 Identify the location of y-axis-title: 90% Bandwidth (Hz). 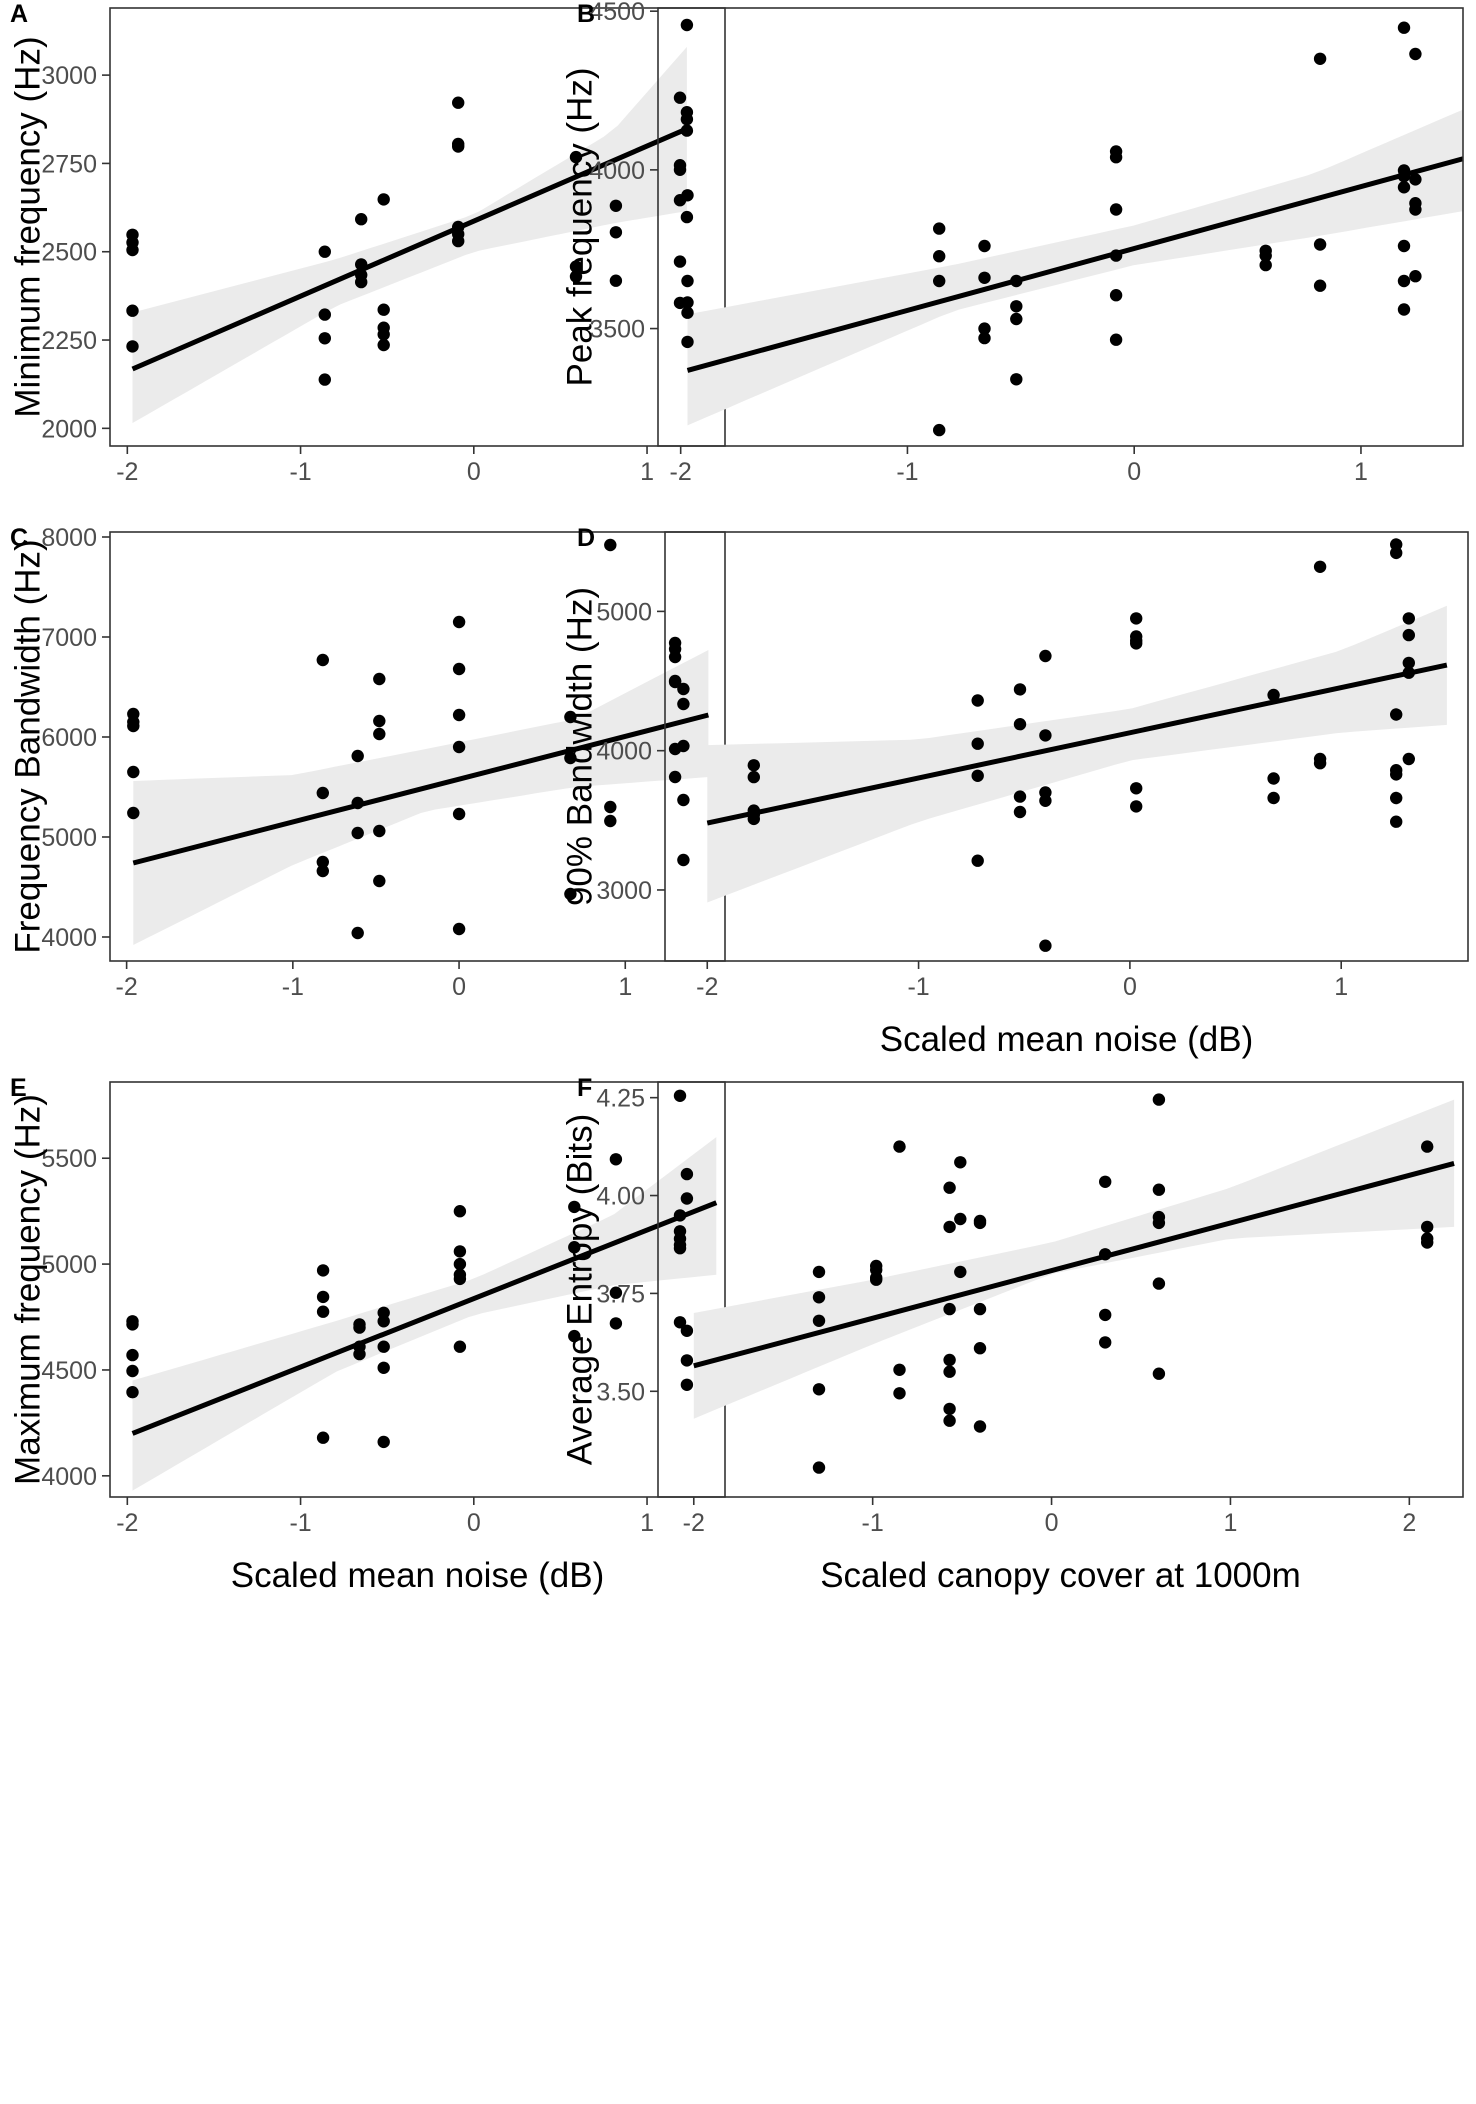
(580, 746).